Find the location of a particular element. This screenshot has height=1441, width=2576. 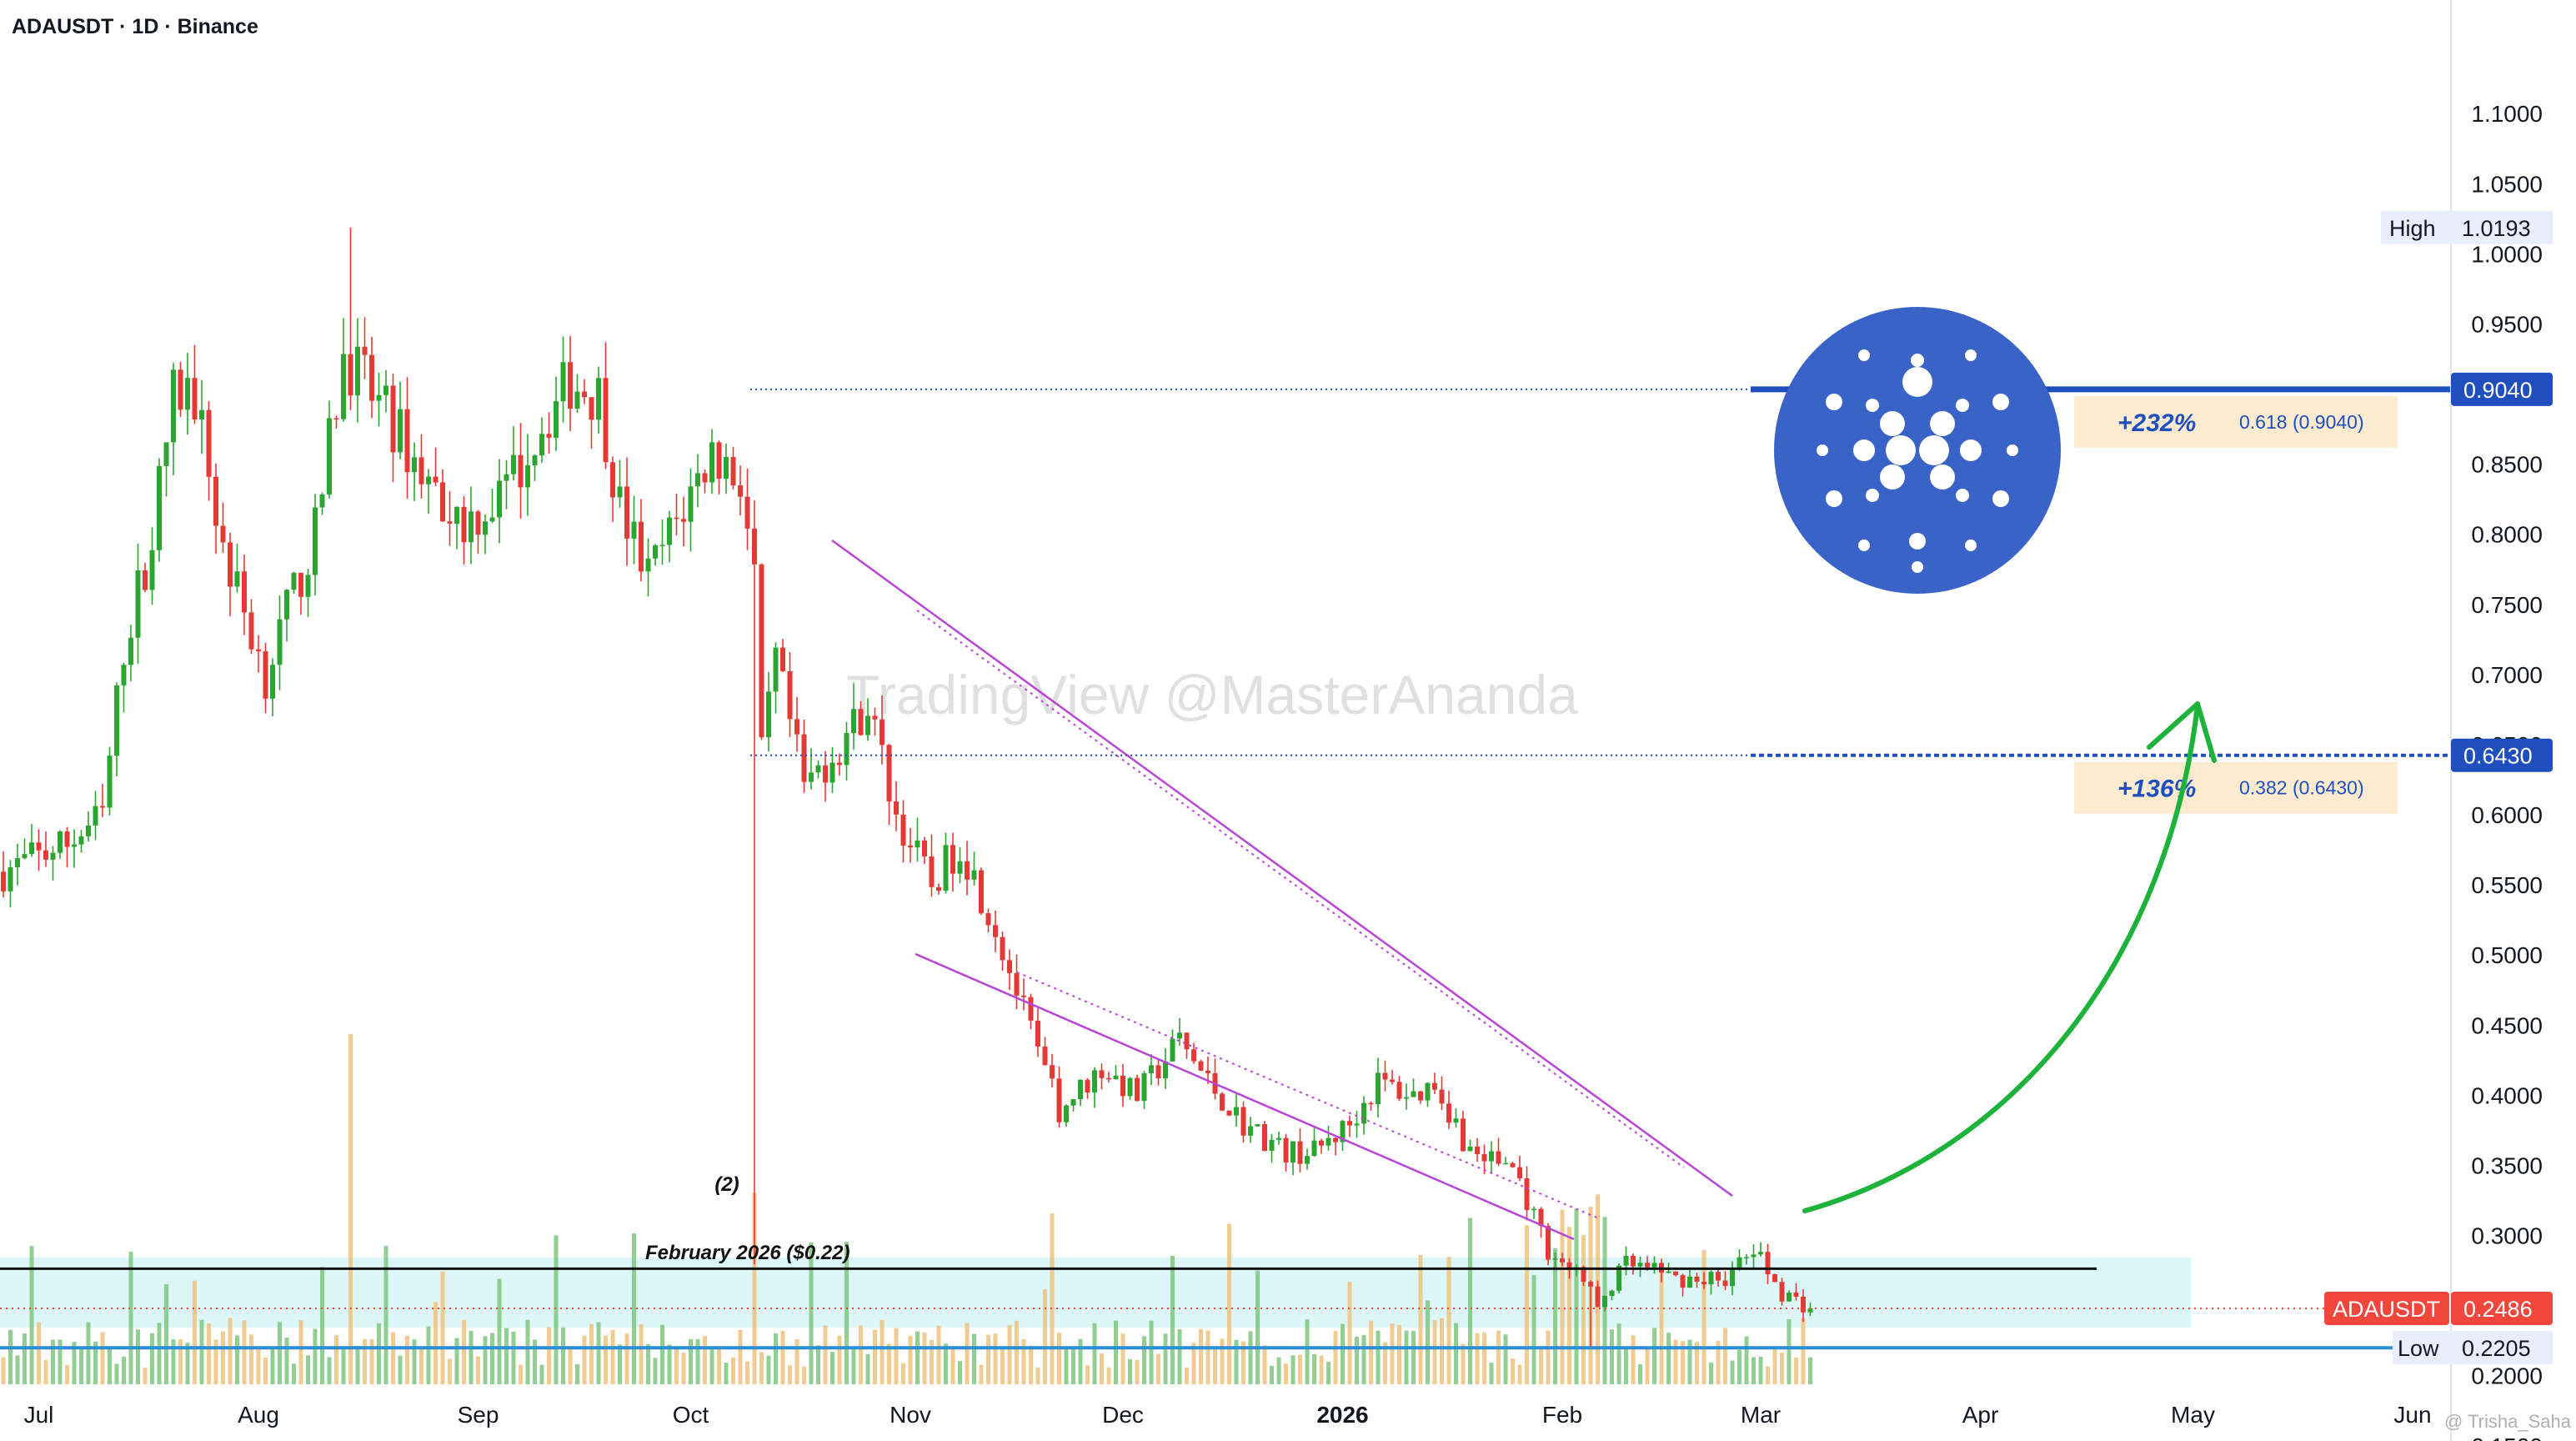

price-tick-label: 0.7500 is located at coordinates (2507, 605).